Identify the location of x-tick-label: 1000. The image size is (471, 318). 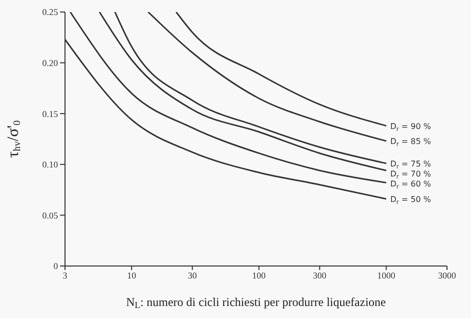
(386, 275).